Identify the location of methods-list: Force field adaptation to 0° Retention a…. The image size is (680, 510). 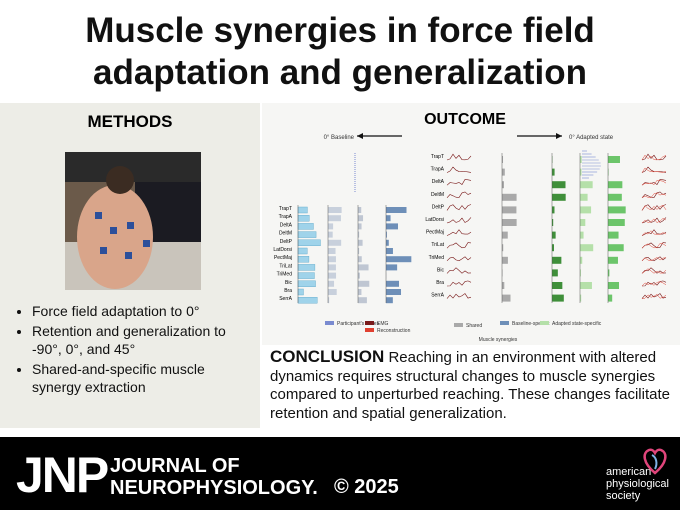
(129, 350).